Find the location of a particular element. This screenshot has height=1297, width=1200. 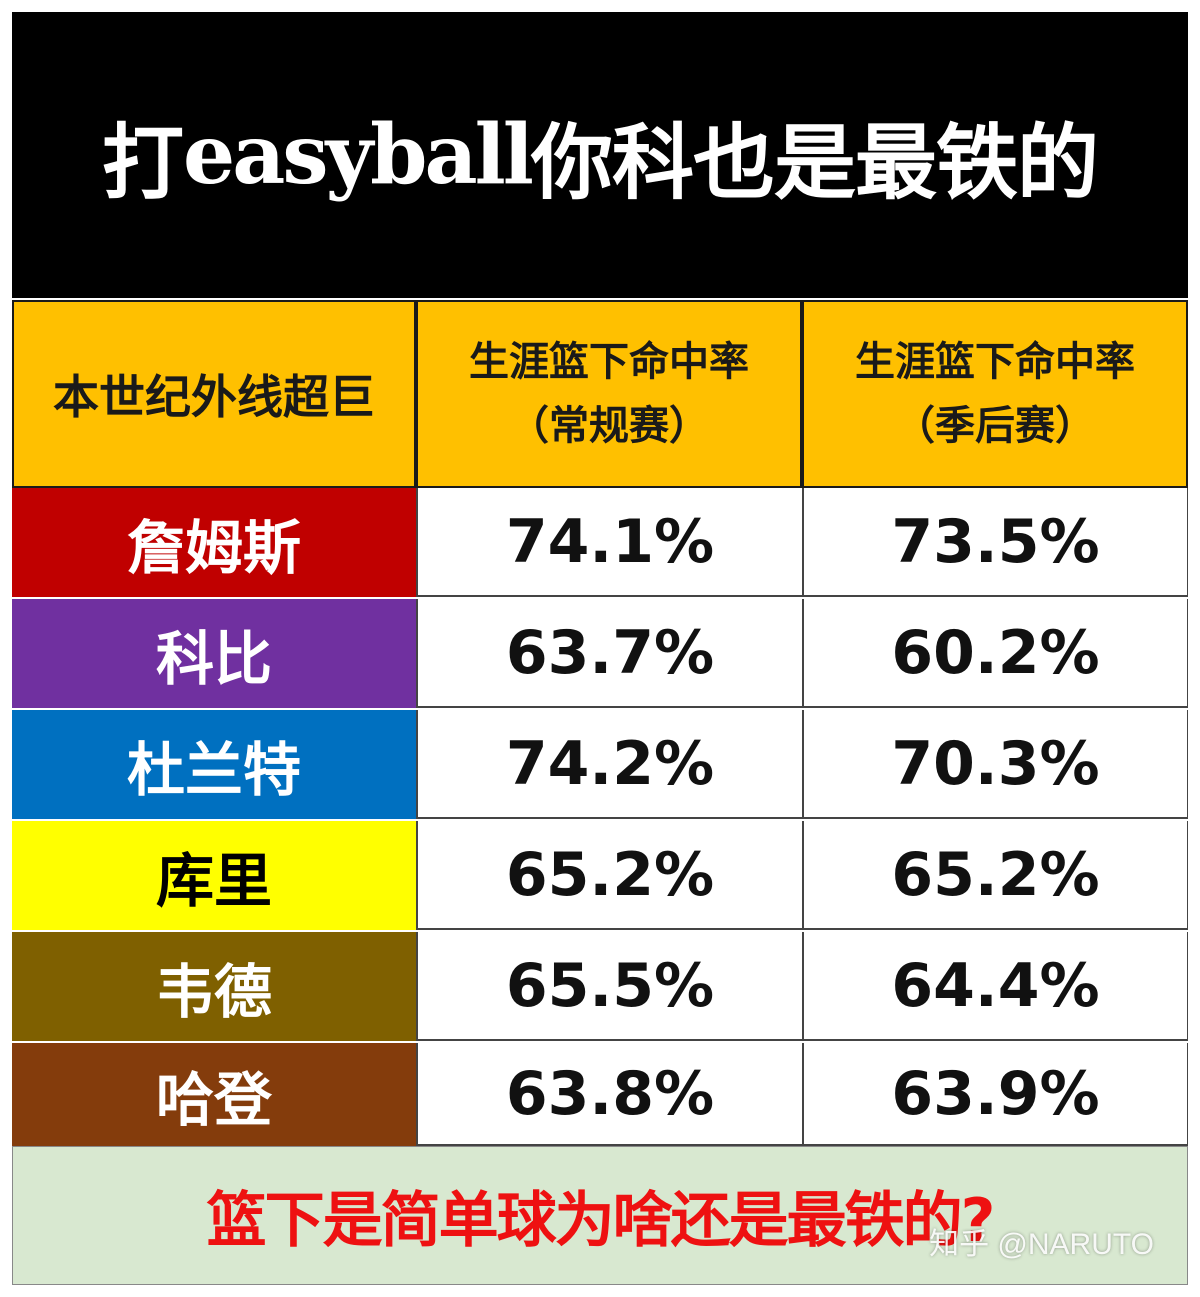

playoffs-value: 65.2% is located at coordinates (995, 875).